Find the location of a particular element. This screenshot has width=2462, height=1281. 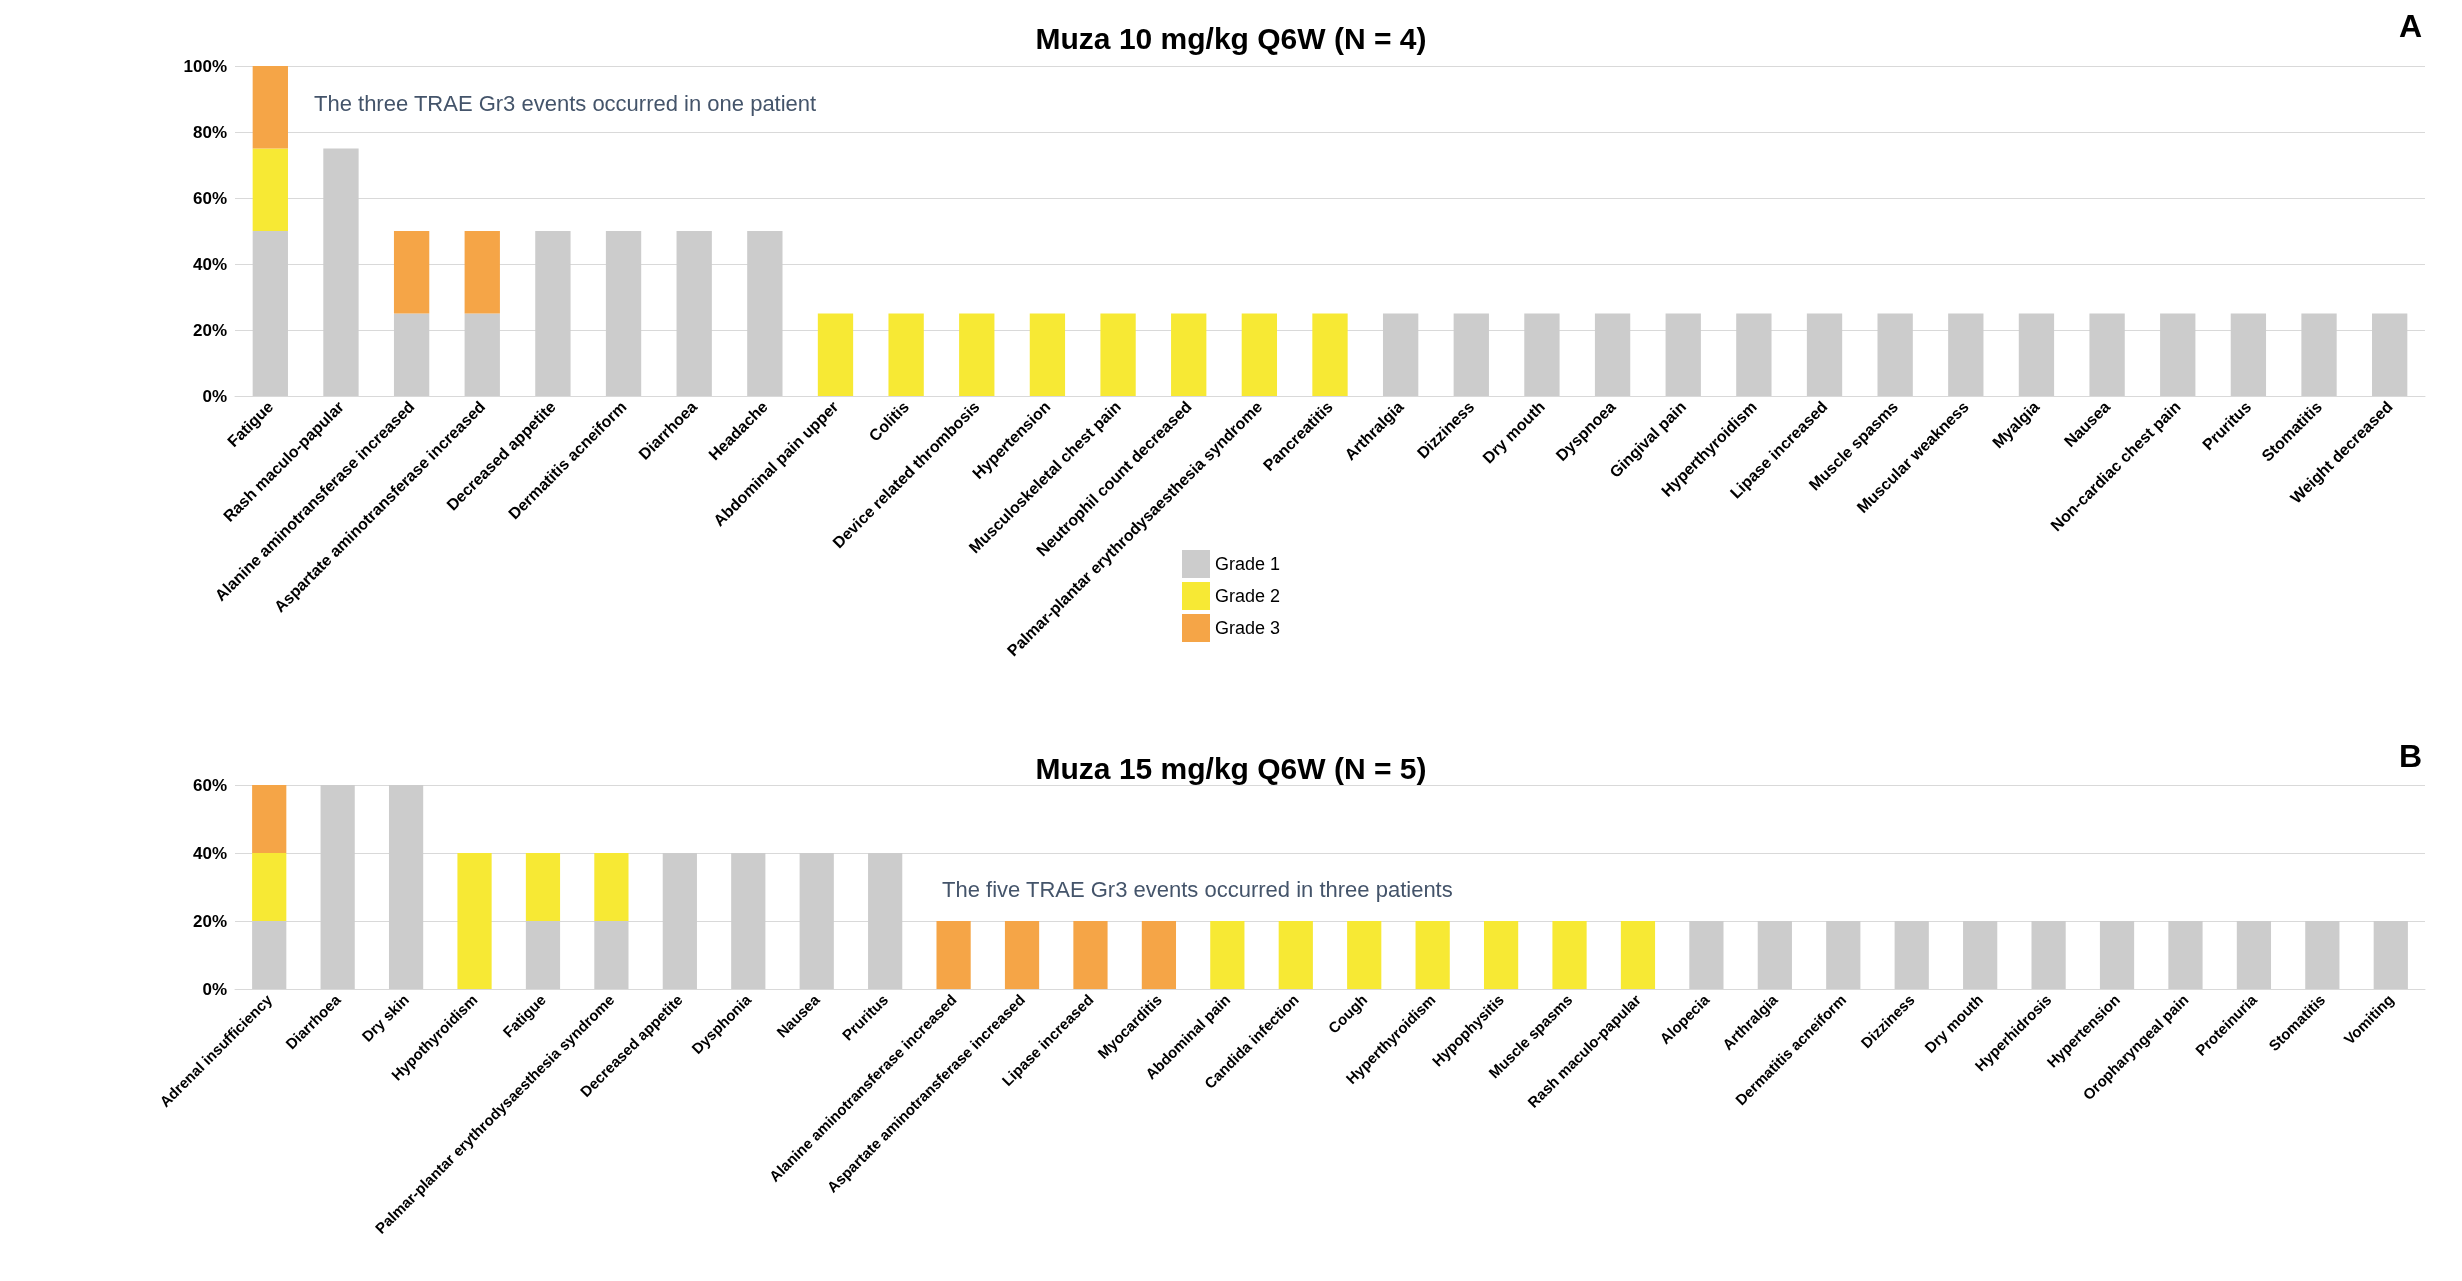

legend-label: Grade 3 is located at coordinates (1247, 628).